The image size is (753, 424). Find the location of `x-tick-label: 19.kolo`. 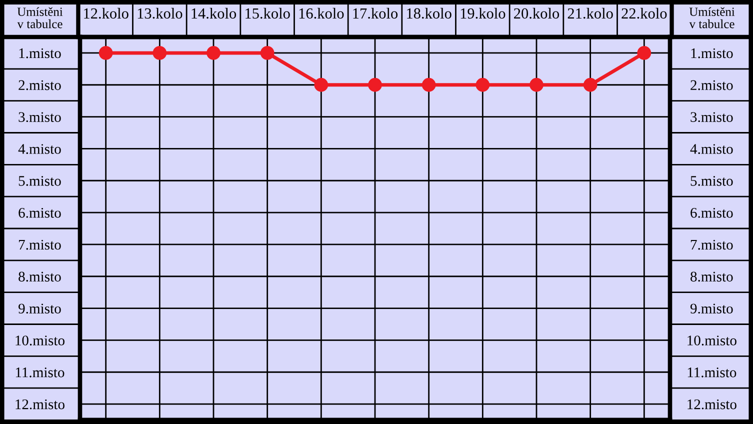

x-tick-label: 19.kolo is located at coordinates (483, 13).